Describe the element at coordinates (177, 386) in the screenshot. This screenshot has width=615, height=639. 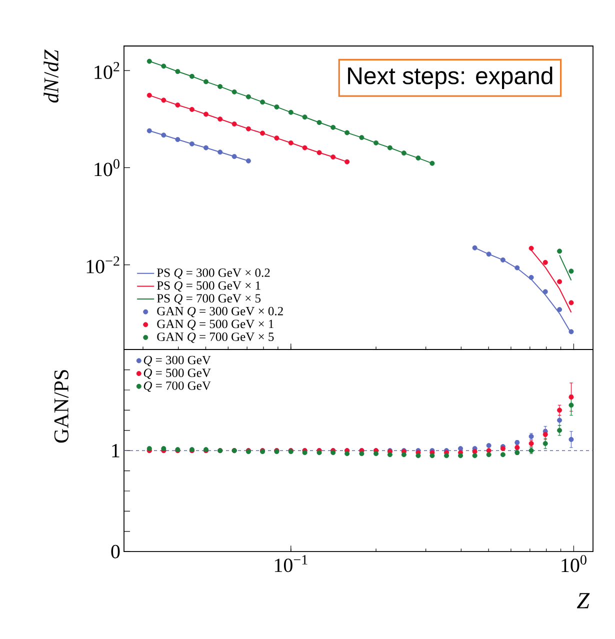
I see `legend-label: Q = 700 GeV` at that location.